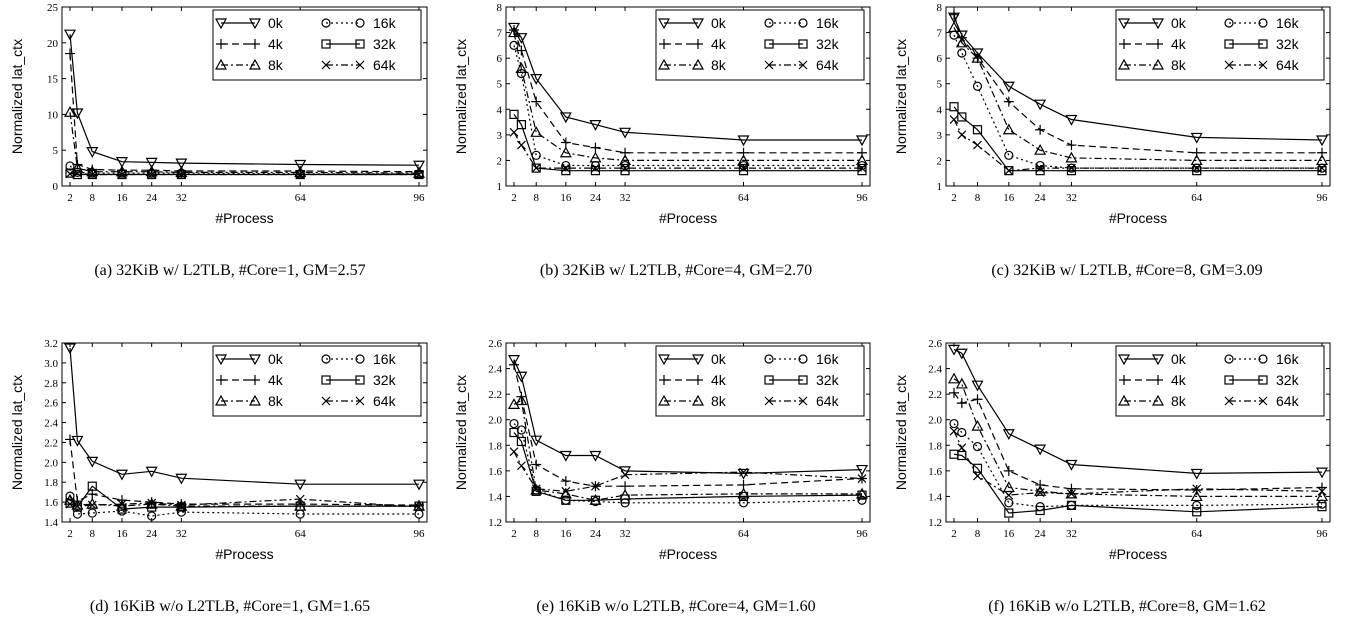  What do you see at coordinates (1041, 198) in the screenshot?
I see `x-tick-label: 24` at bounding box center [1041, 198].